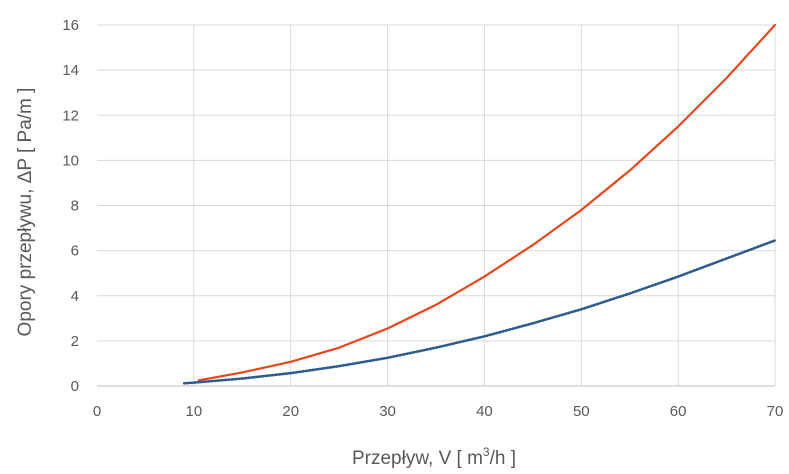 This screenshot has width=789, height=474. I want to click on x-axis-label: Przepływ, V [ m3/h ], so click(434, 457).